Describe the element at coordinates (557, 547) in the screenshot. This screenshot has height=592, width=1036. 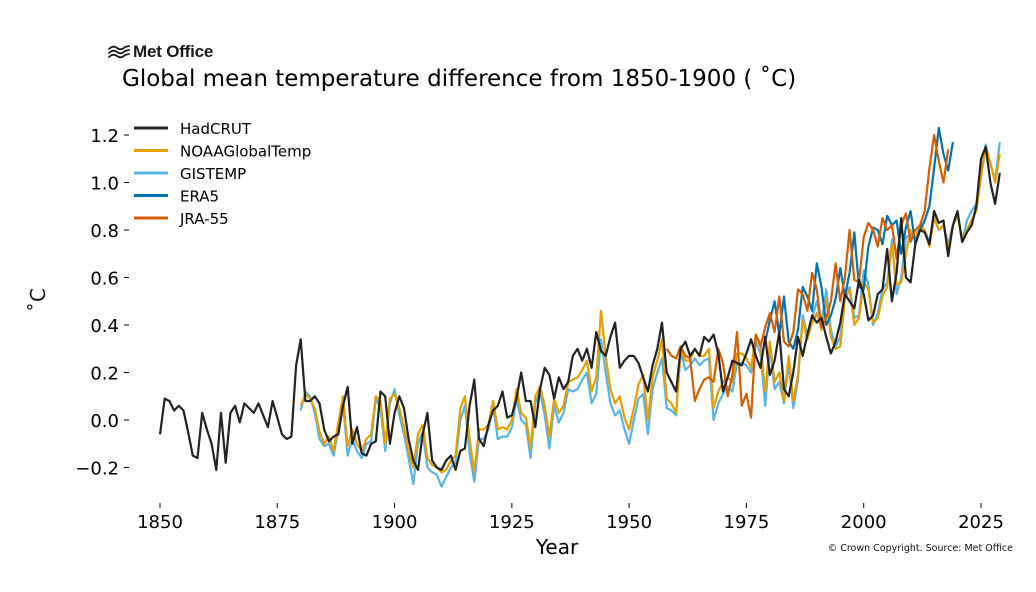
I see `x-axis-label: Year` at that location.